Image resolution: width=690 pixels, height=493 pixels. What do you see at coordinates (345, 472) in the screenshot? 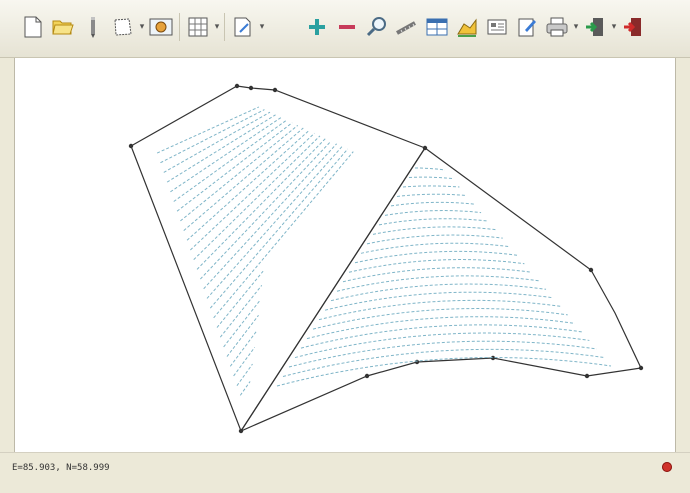
I see `status-bar: E=85.903, N=58.999` at bounding box center [345, 472].